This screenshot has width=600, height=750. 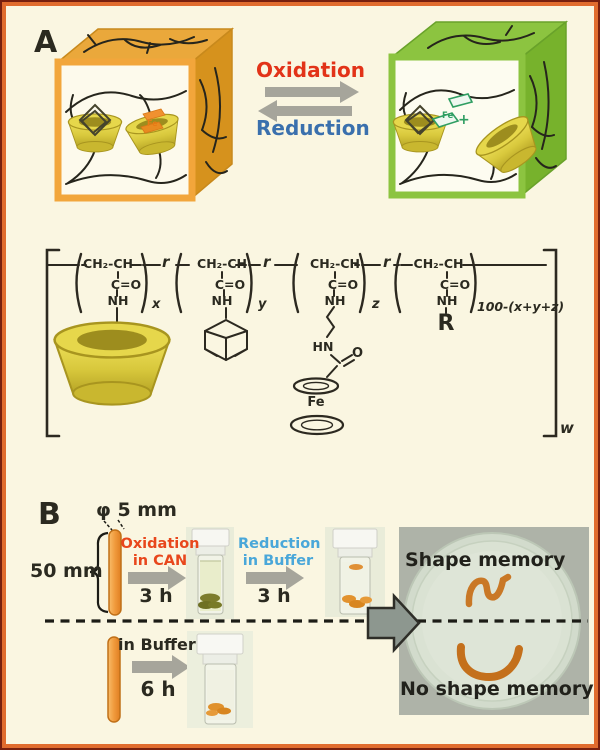 I want to click on iron-label: Fe, so click(x=316, y=402).